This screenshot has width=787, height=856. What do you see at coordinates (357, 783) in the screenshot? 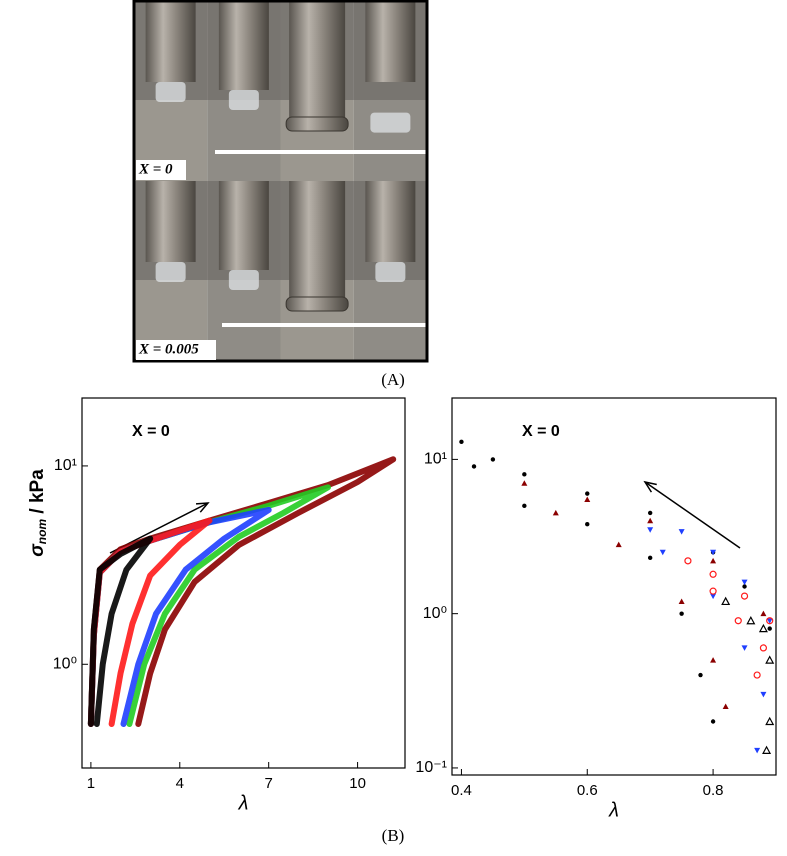
I see `x-tick-label: 10` at bounding box center [357, 783].